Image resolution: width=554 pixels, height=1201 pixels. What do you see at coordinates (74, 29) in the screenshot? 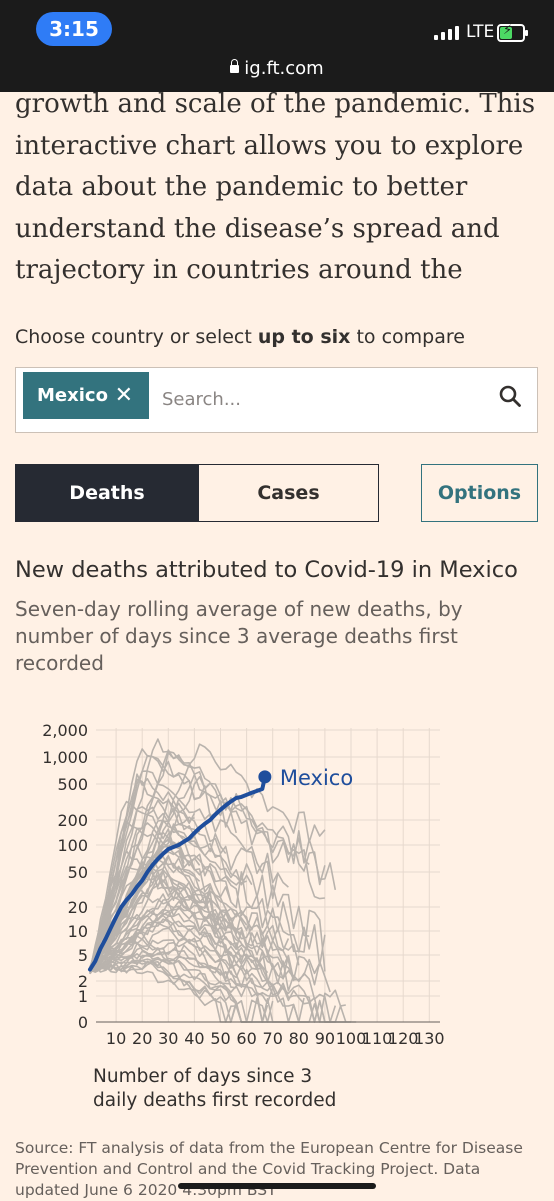
I see `status-time: 3:15` at bounding box center [74, 29].